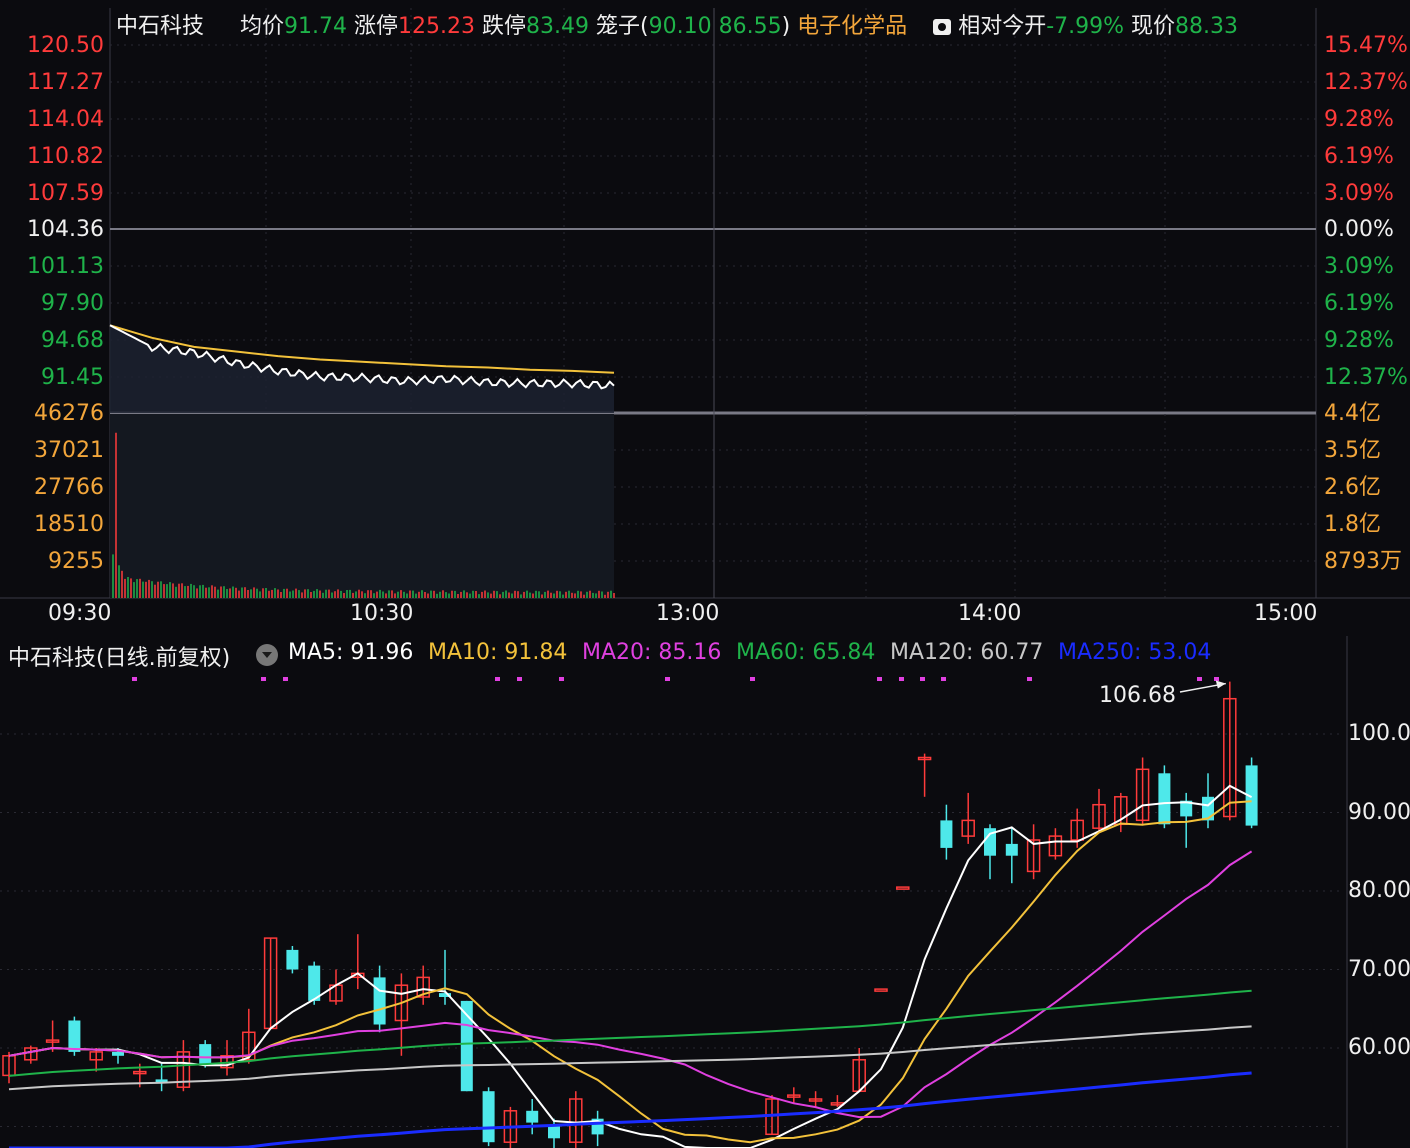 The height and width of the screenshot is (1148, 1410). What do you see at coordinates (967, 652) in the screenshot?
I see `ma-legend-item: MA120: 60.77` at bounding box center [967, 652].